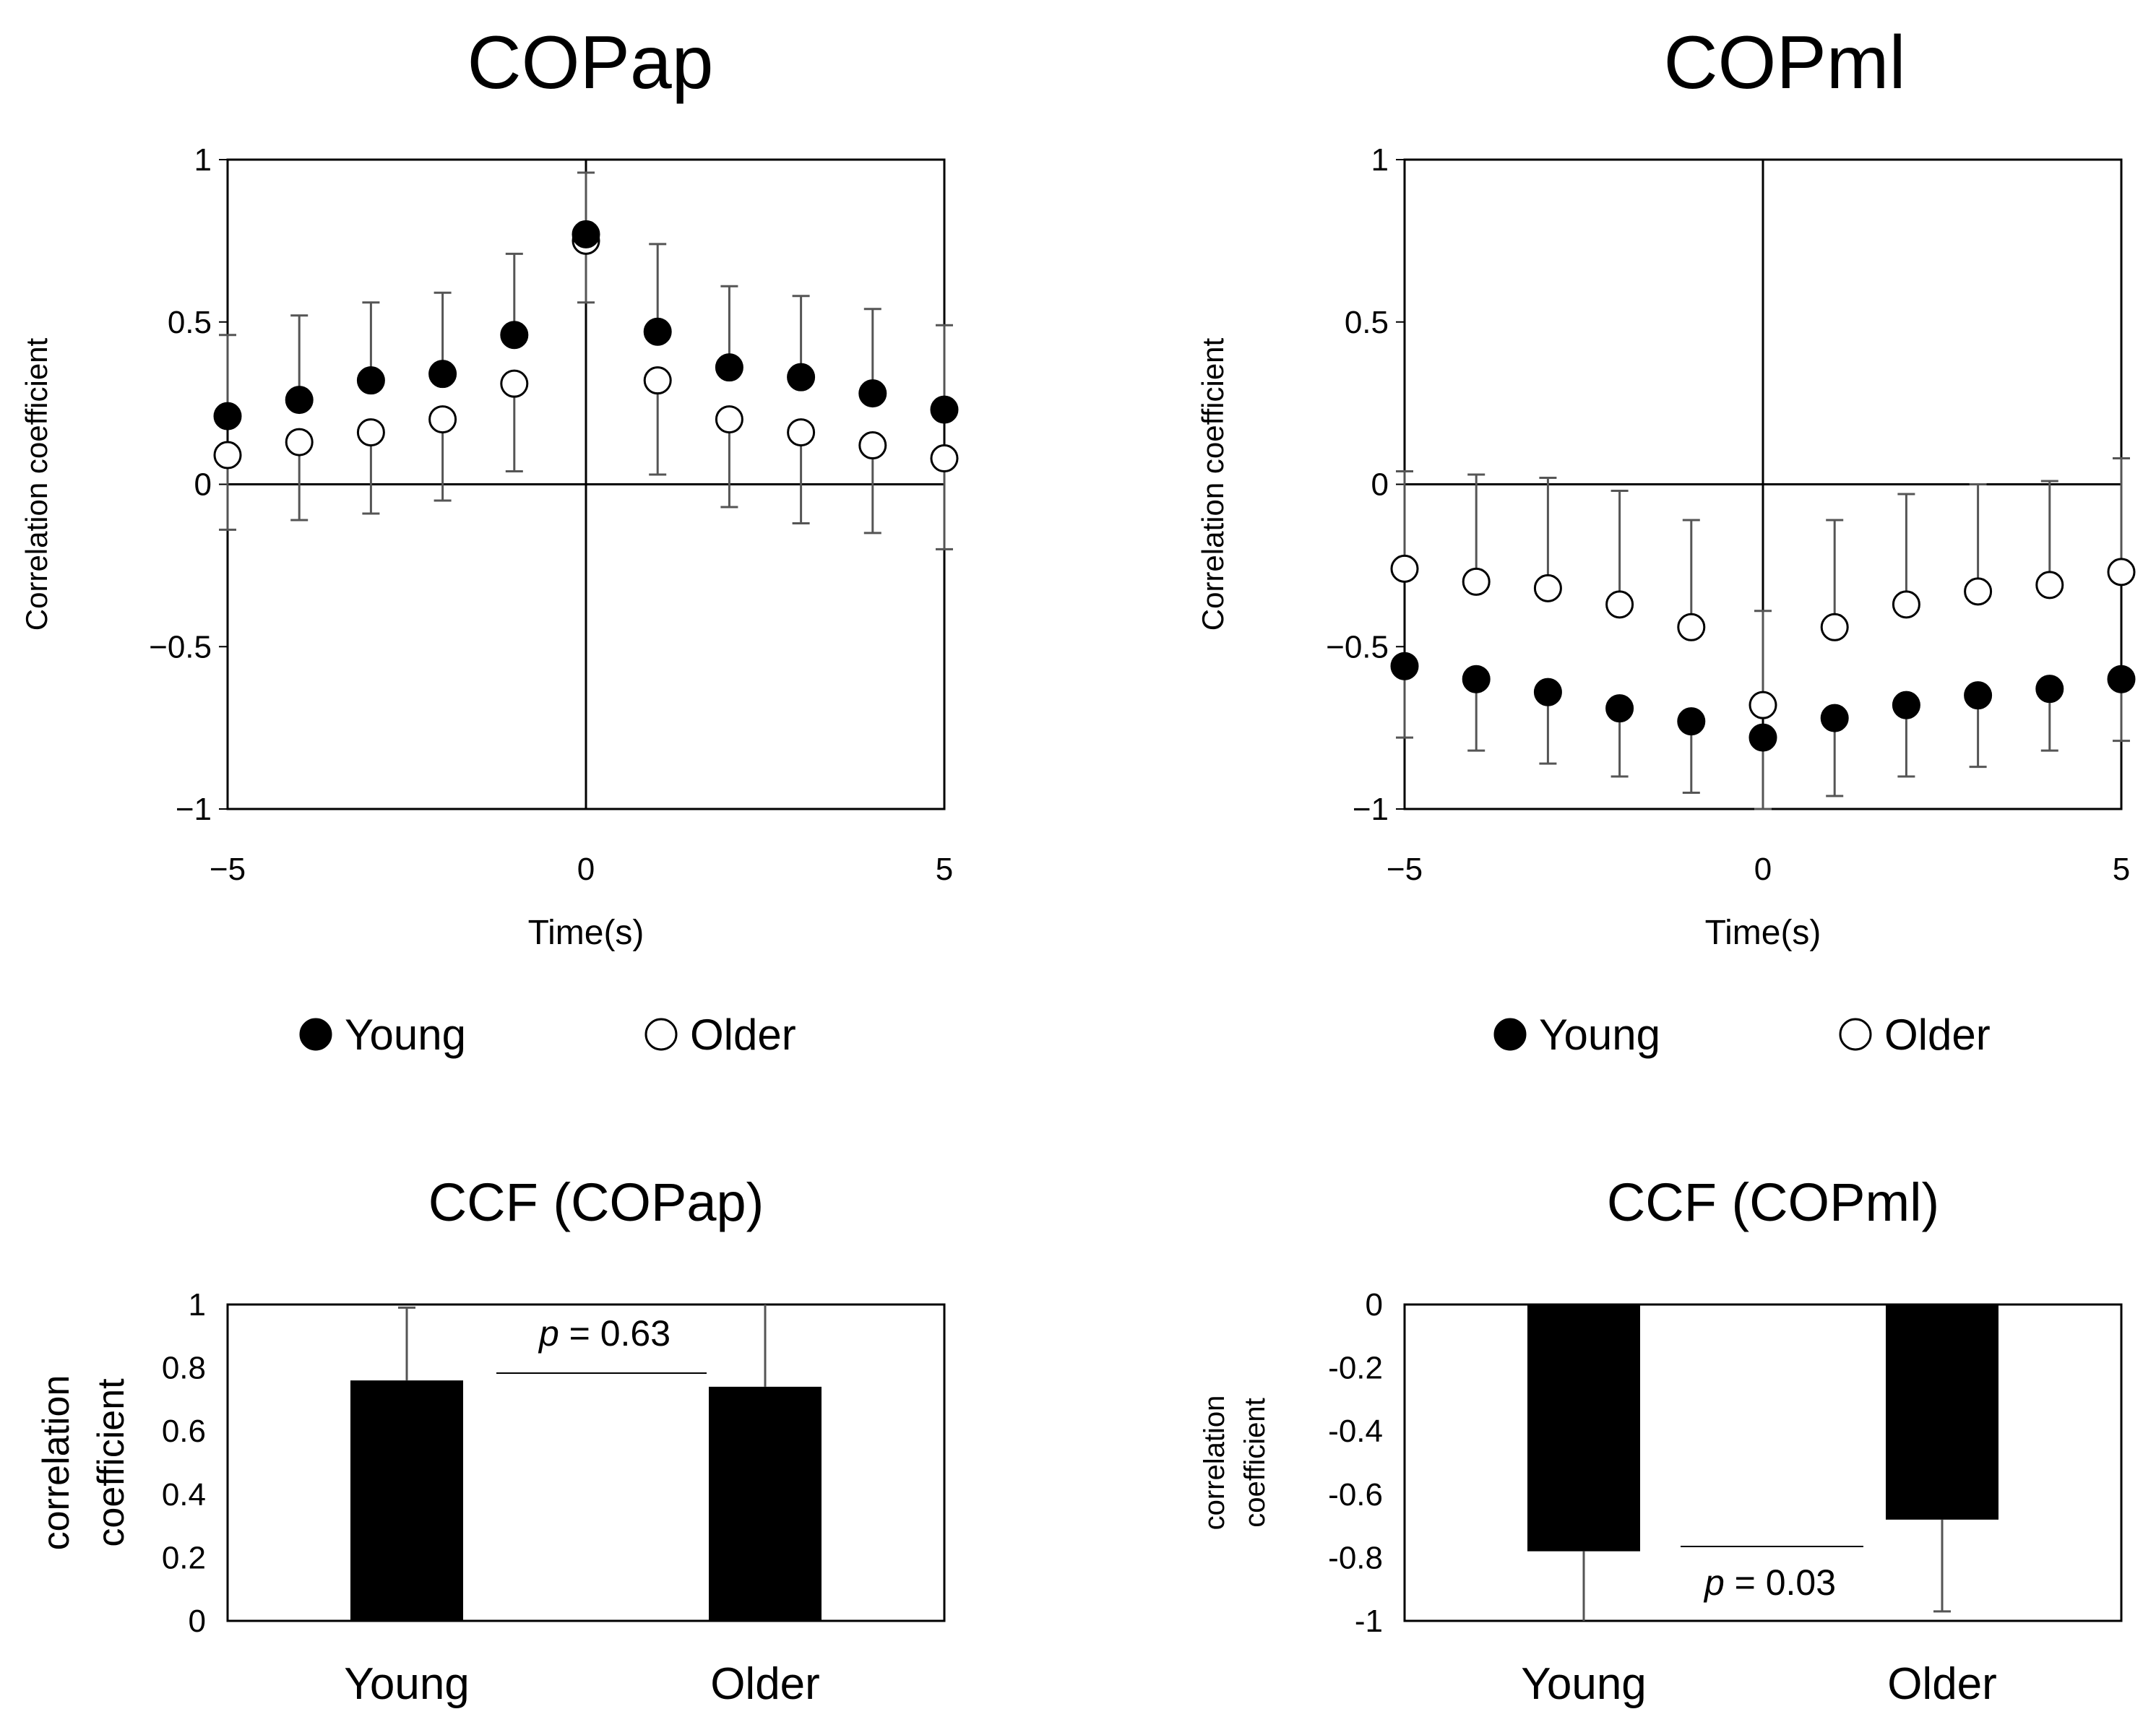  Describe the element at coordinates (1355, 1431) in the screenshot. I see `y-tick-label: -0.4` at that location.